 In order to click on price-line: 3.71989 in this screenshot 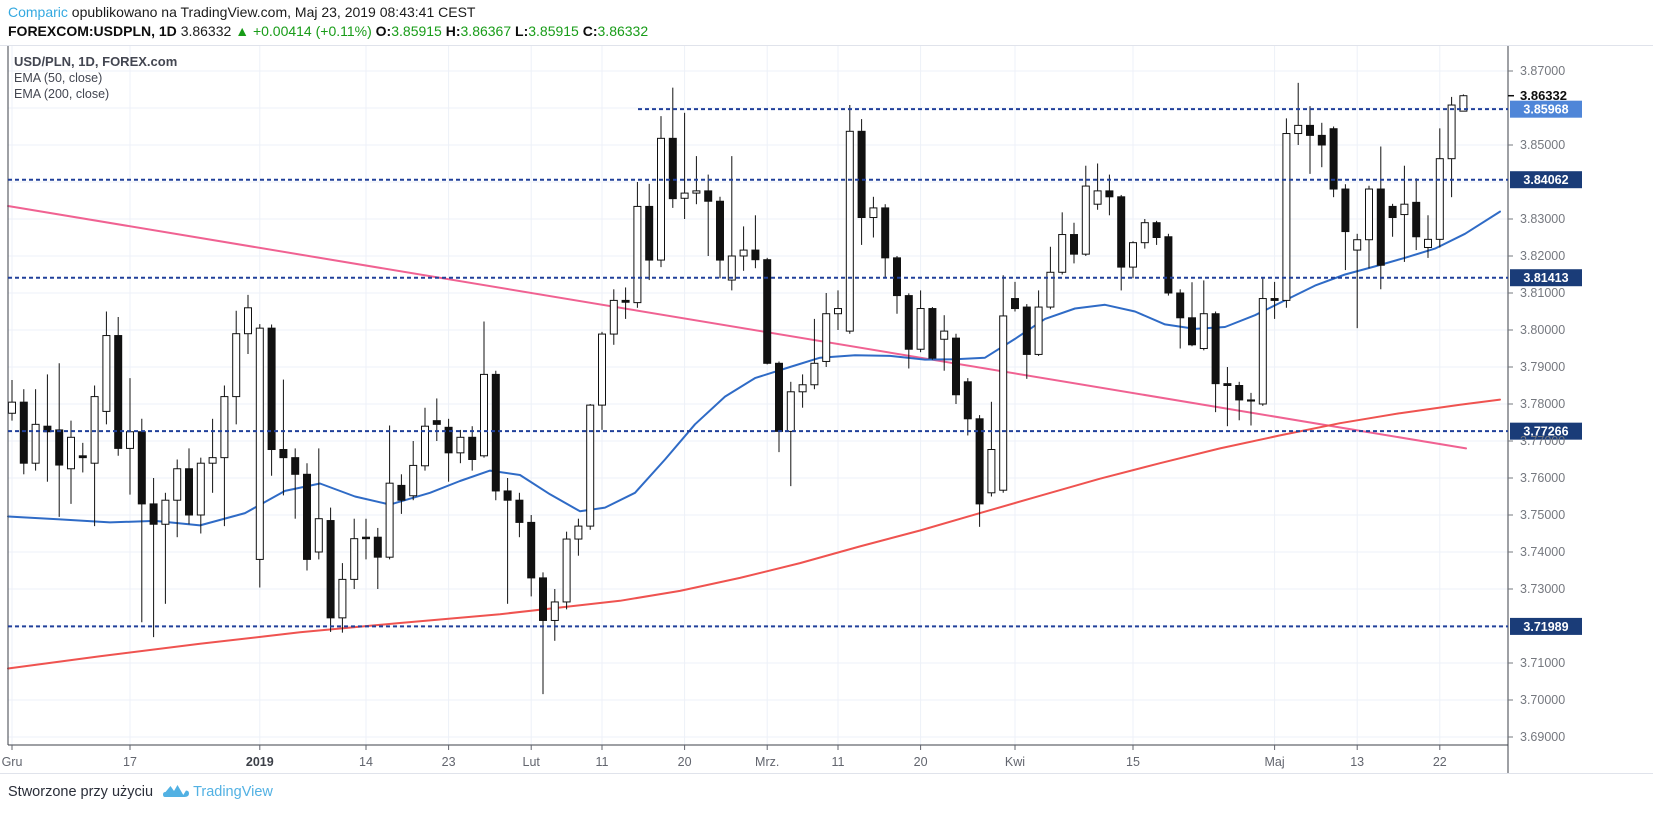, I will do `click(795, 626)`.